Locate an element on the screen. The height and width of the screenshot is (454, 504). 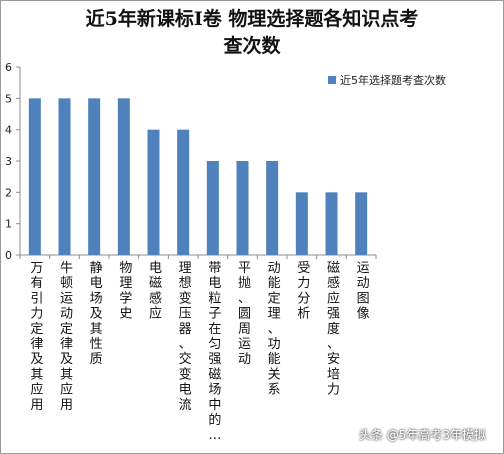
x-tick-label: 电磁感应 is located at coordinates (155, 291).